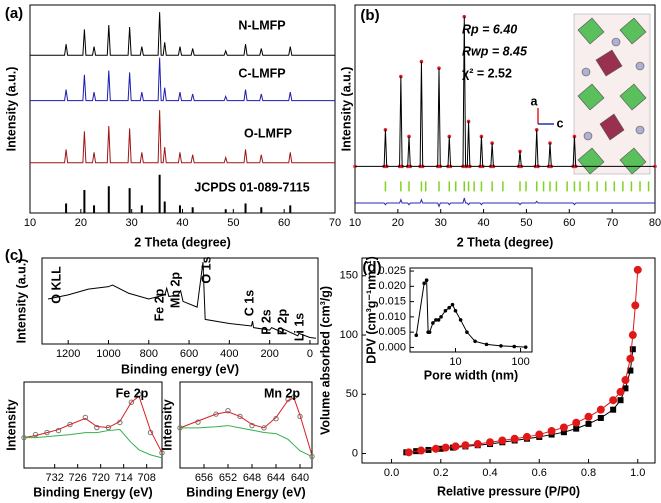  Describe the element at coordinates (252, 478) in the screenshot. I see `x-tick-label: 648` at that location.